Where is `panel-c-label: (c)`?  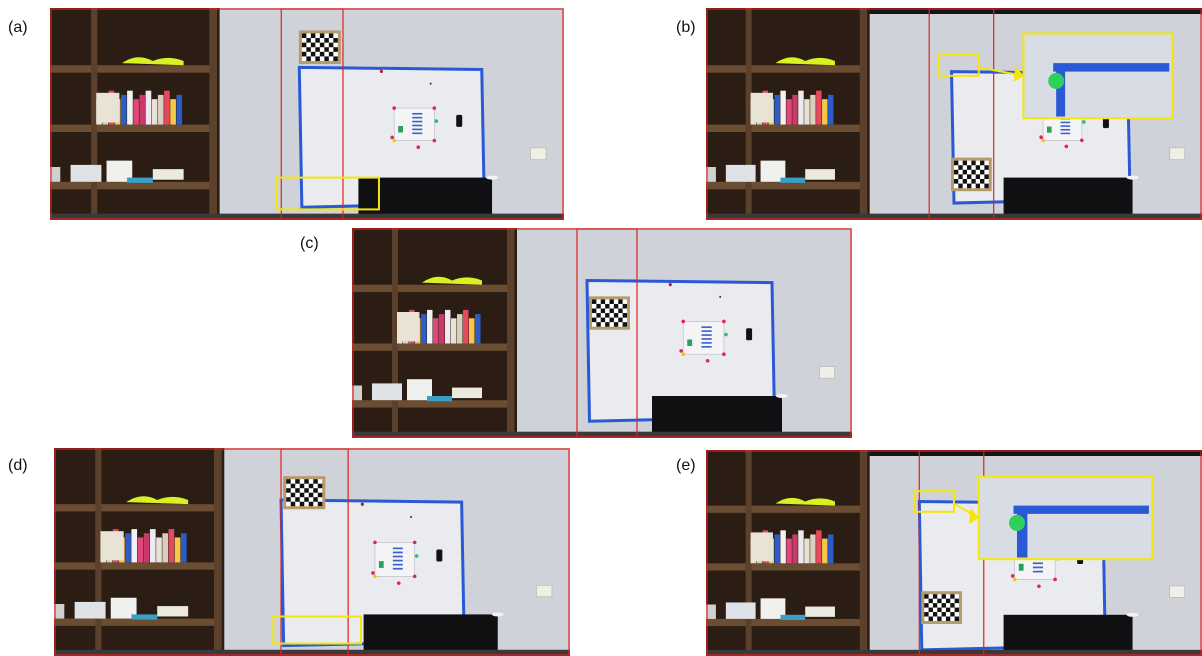 panel-c-label: (c) is located at coordinates (309, 243).